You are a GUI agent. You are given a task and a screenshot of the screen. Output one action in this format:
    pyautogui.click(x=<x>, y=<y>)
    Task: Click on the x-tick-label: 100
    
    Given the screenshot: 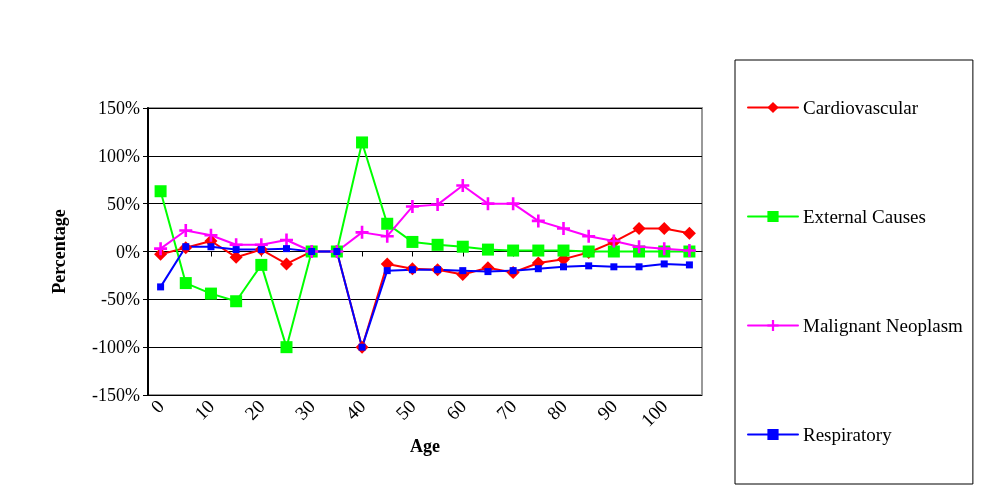 What is the action you would take?
    pyautogui.click(x=654, y=413)
    